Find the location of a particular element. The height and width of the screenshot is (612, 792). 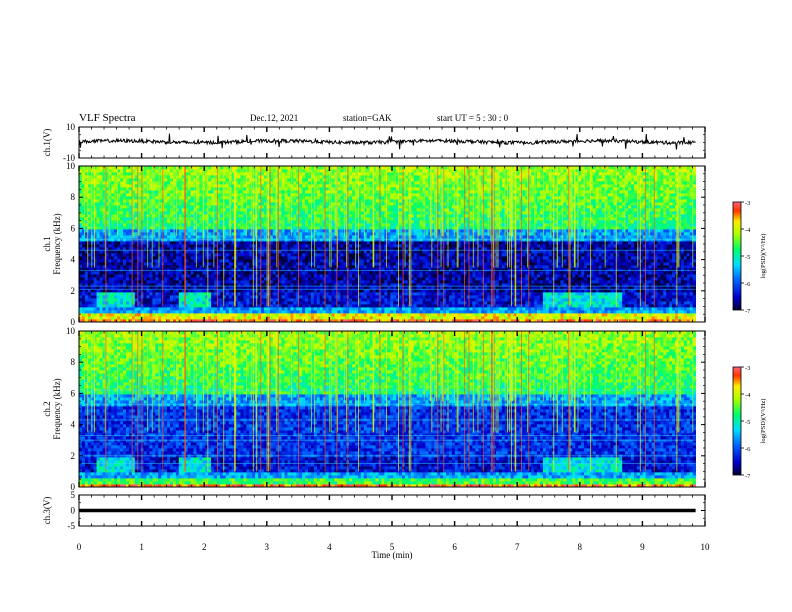

ch1-waveform-trace is located at coordinates (387, 141).